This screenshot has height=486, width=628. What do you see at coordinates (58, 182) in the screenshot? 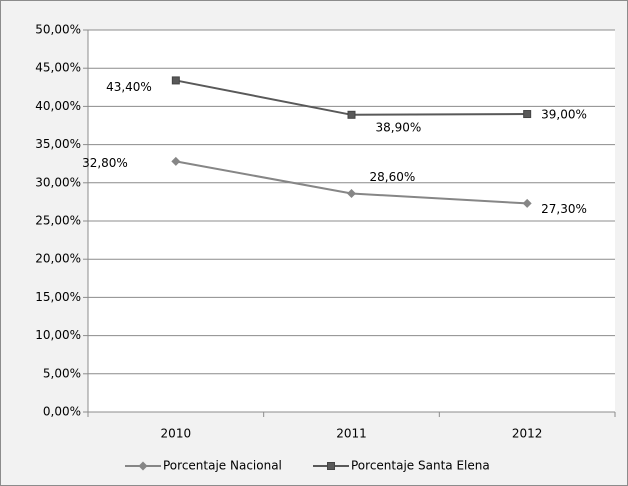
I see `y-tick-label: 30,00%` at bounding box center [58, 182].